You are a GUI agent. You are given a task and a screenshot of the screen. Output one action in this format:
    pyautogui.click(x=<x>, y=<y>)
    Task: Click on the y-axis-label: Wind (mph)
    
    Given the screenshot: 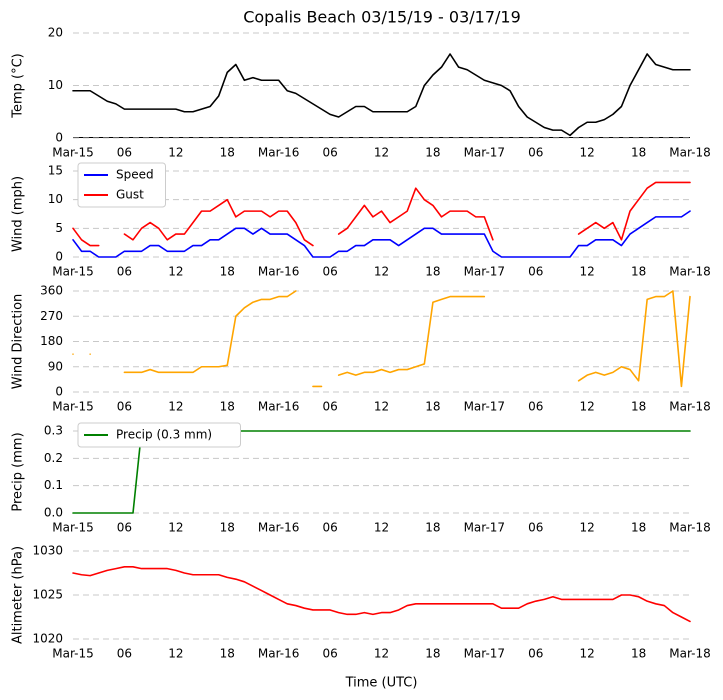 What is the action you would take?
    pyautogui.click(x=18, y=214)
    